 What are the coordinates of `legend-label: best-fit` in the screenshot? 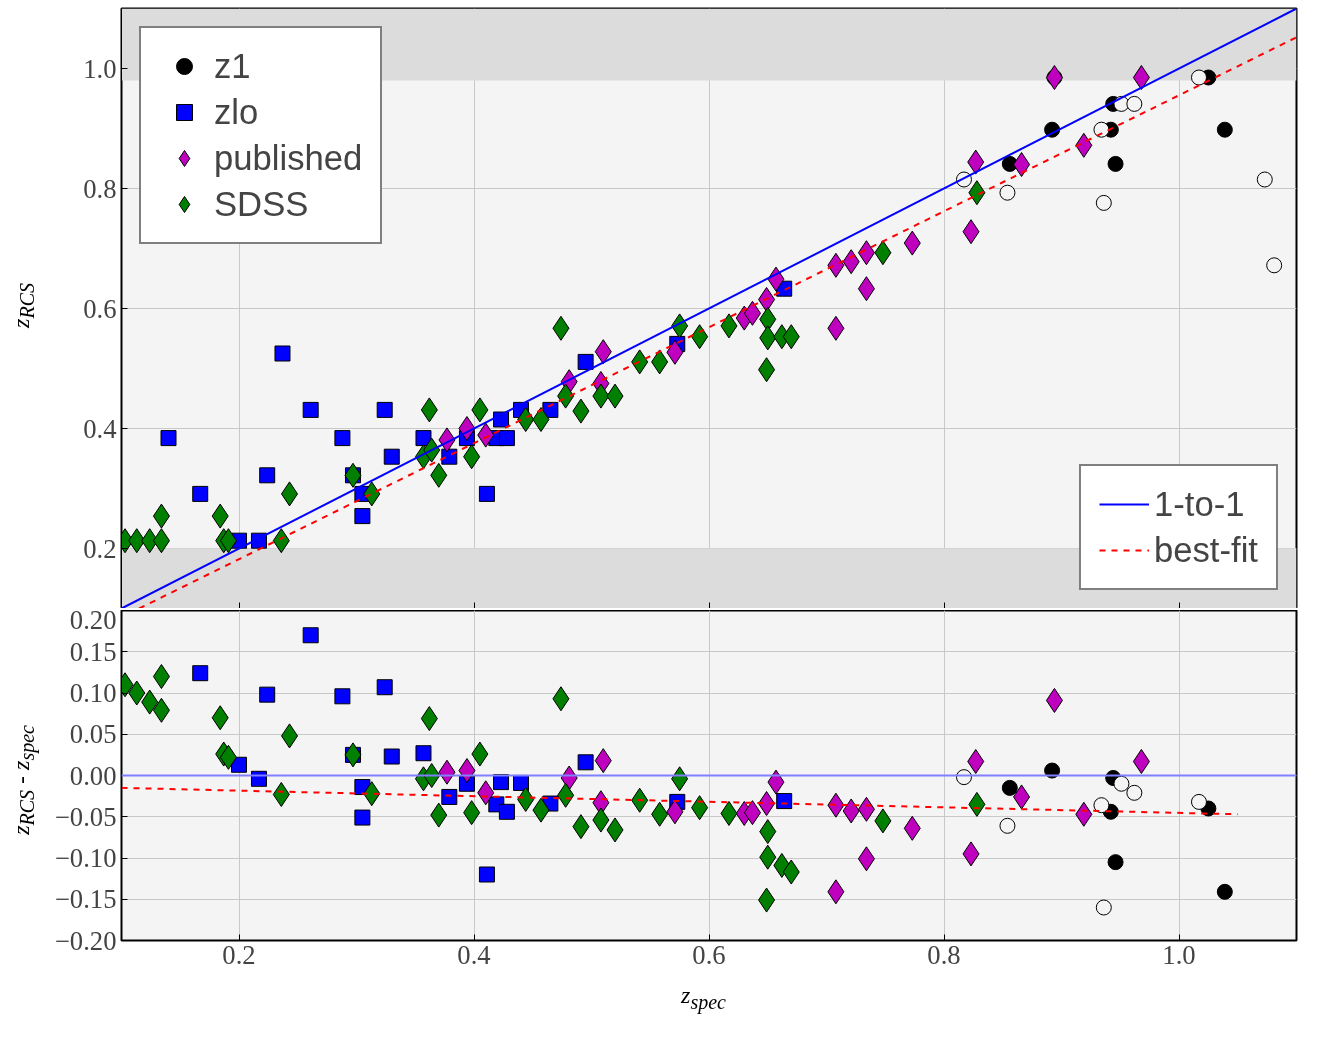 It's located at (1205, 550).